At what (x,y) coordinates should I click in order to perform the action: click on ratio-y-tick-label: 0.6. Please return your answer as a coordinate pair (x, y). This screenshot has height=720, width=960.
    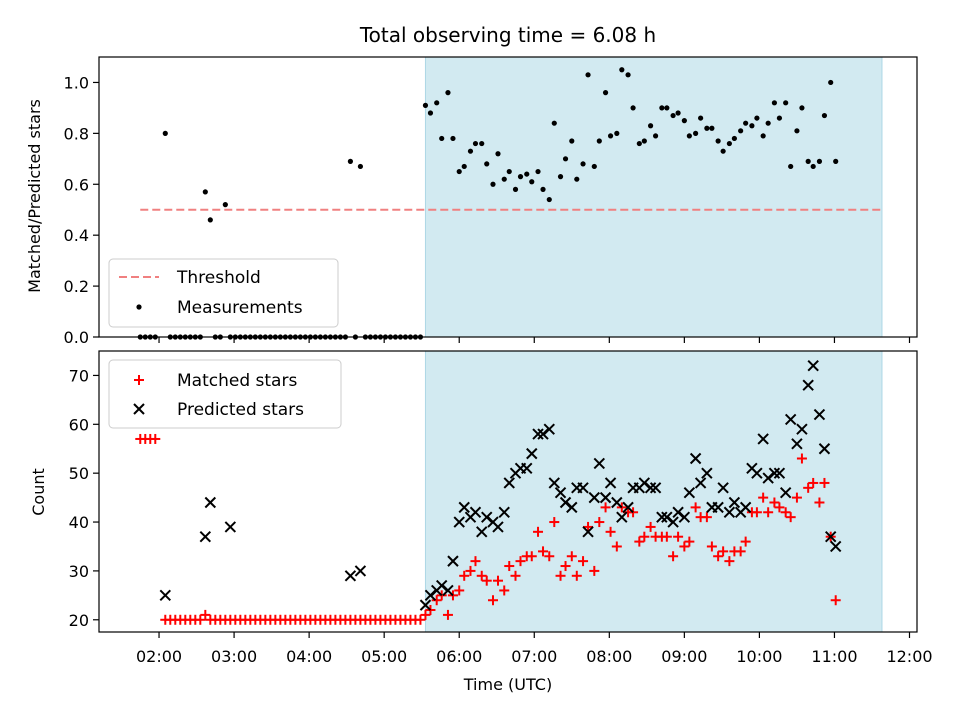
    Looking at the image, I should click on (76, 184).